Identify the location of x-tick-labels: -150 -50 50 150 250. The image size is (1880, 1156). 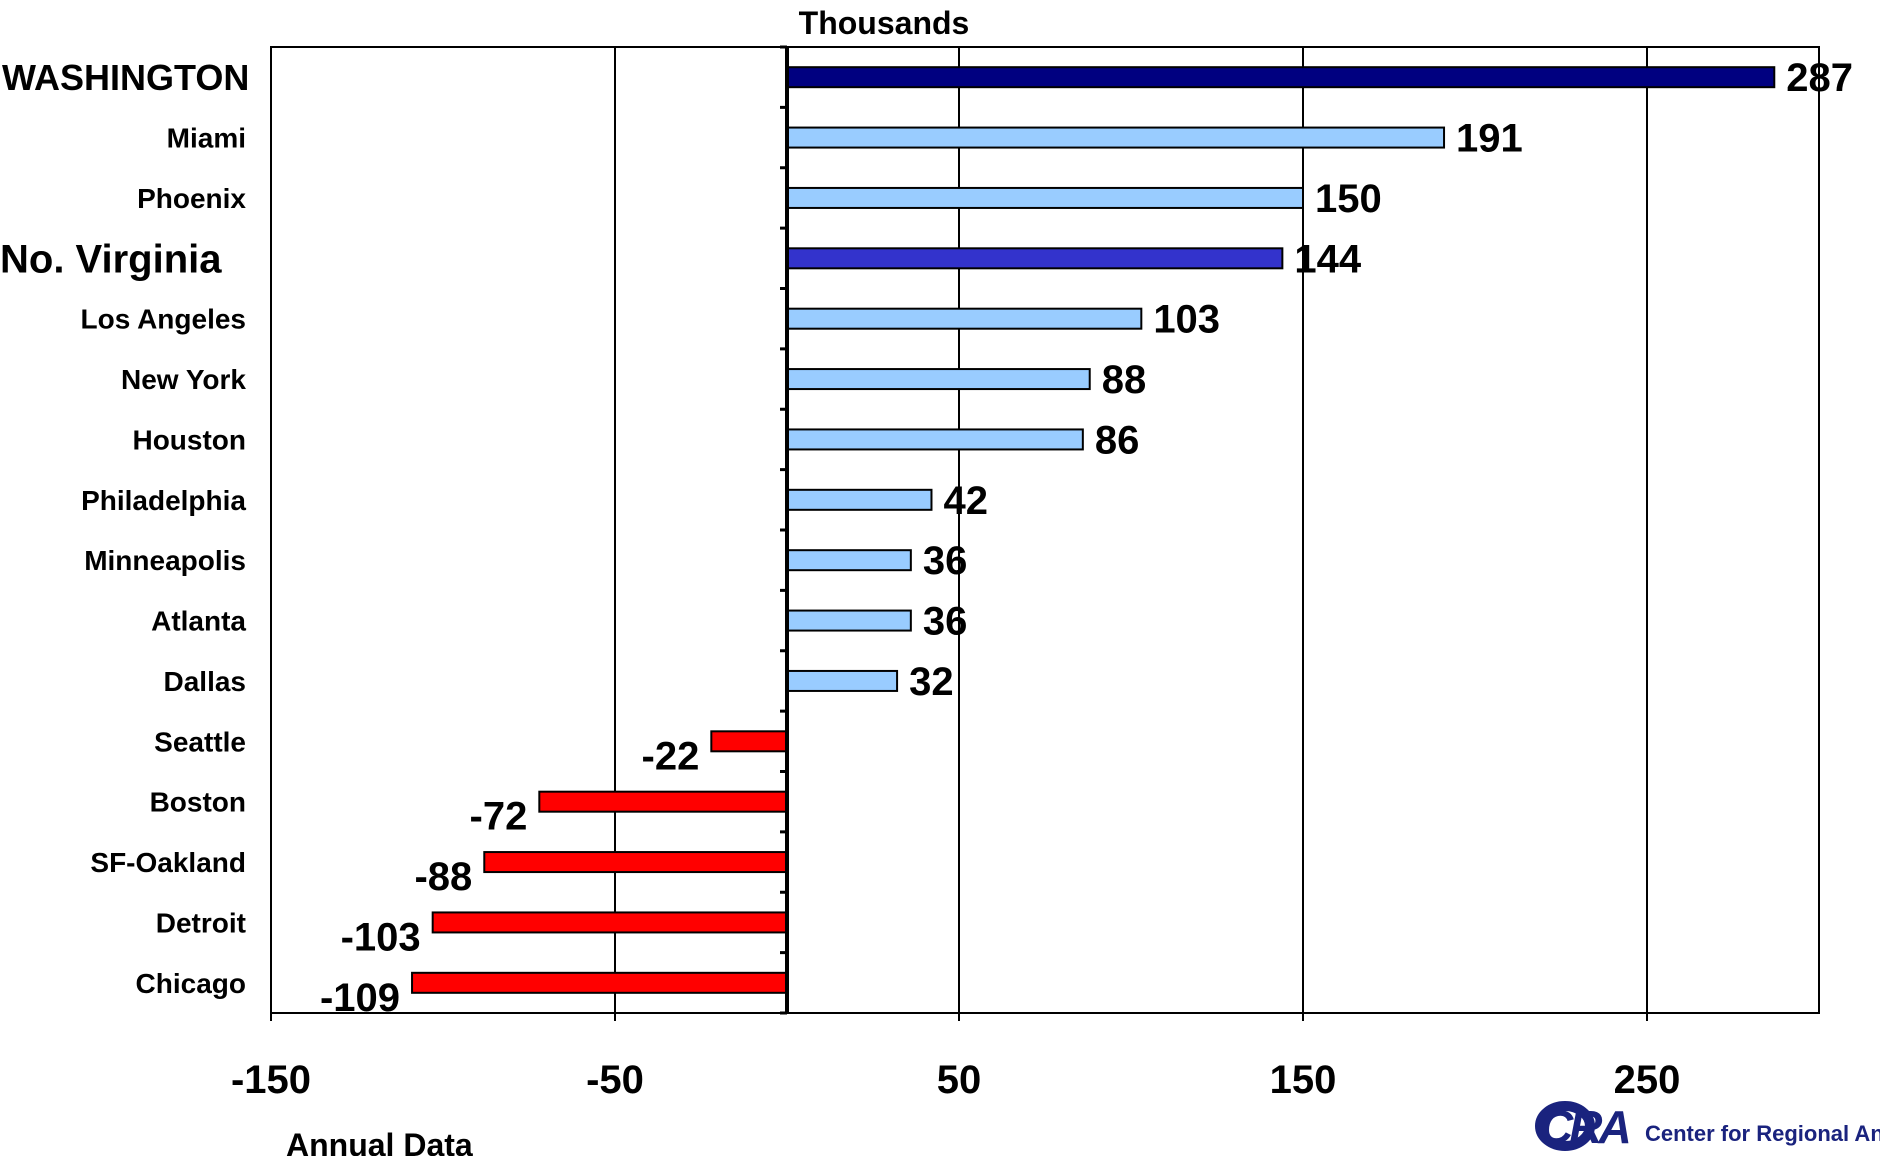
(955, 1057).